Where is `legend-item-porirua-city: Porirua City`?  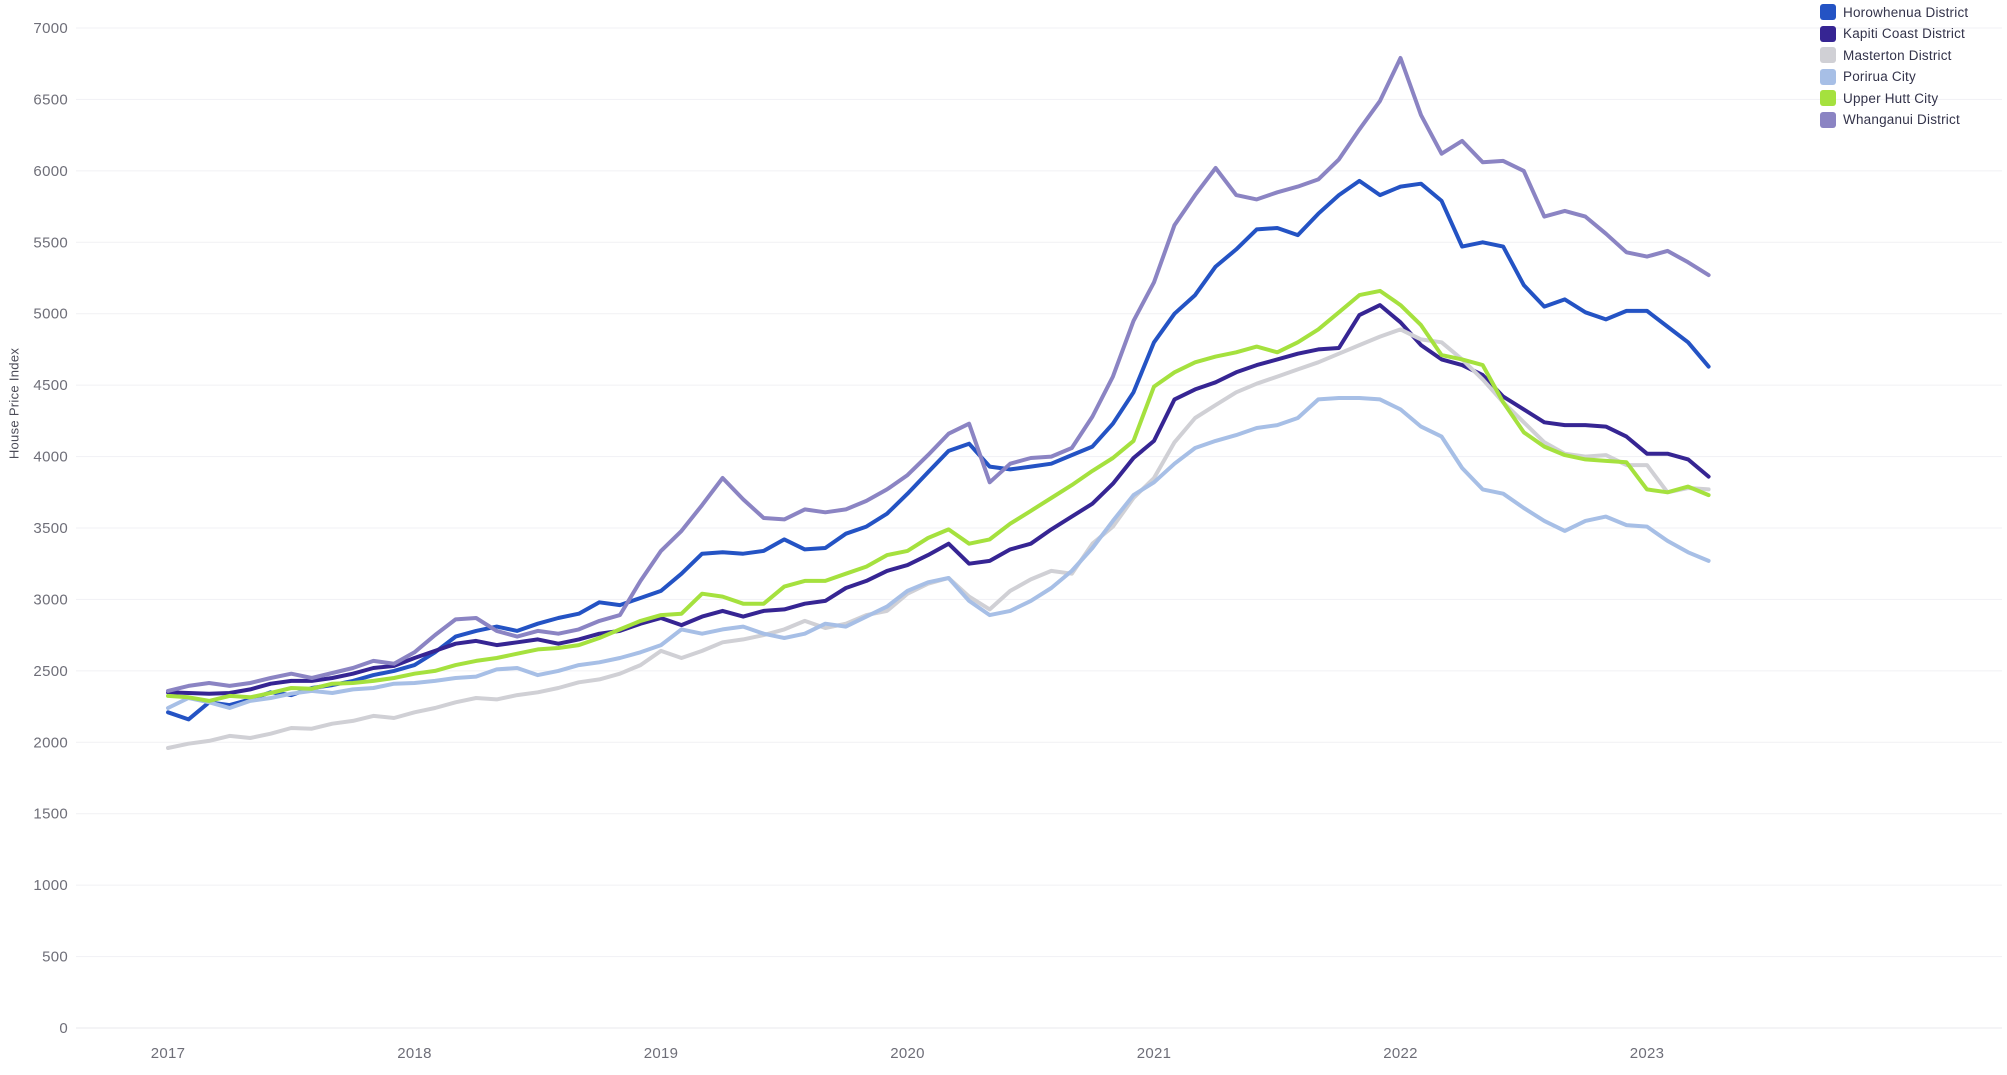 legend-item-porirua-city: Porirua City is located at coordinates (1894, 76).